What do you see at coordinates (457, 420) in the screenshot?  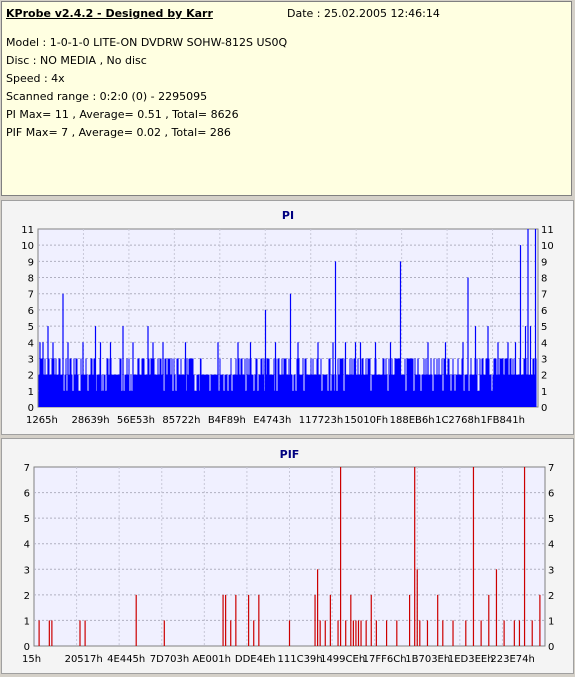 I see `x-tick-label: 1C2768h` at bounding box center [457, 420].